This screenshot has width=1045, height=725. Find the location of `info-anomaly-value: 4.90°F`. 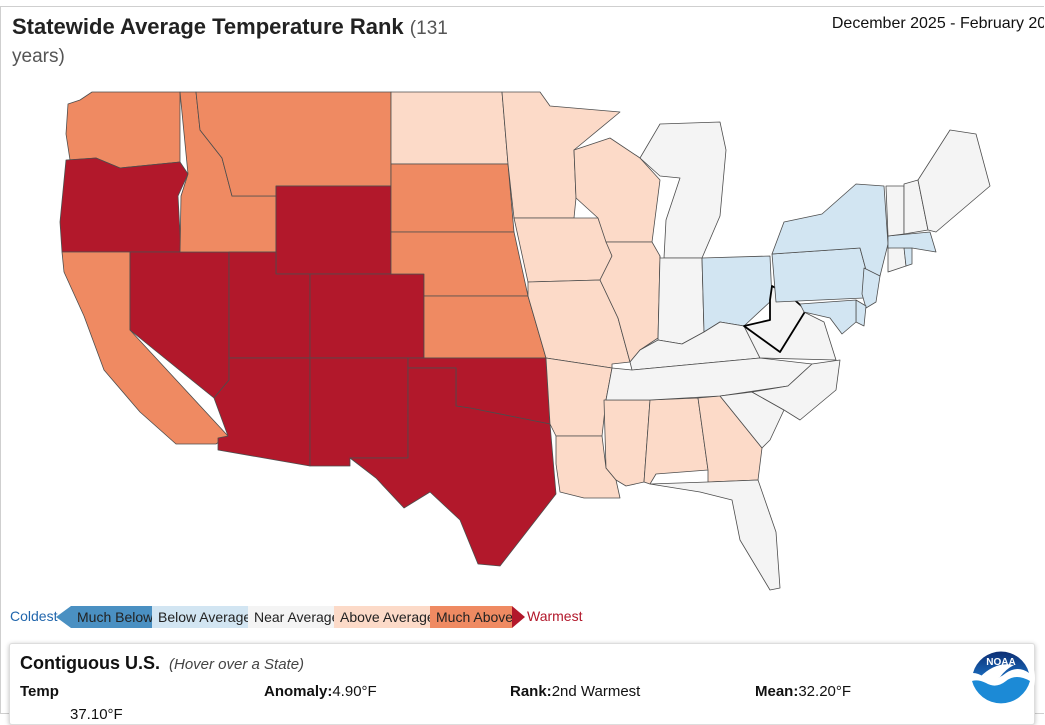

info-anomaly-value: 4.90°F is located at coordinates (354, 691).